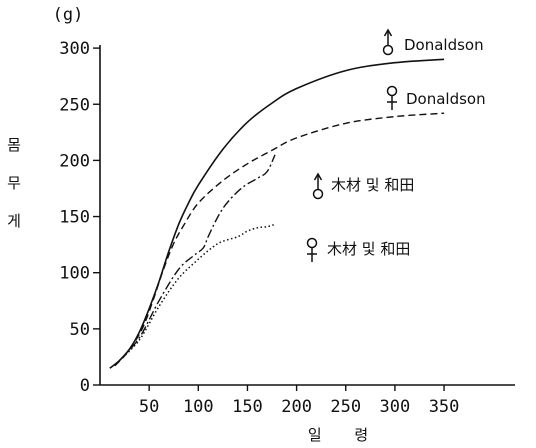 The width and height of the screenshot is (536, 448). I want to click on y-tick-label: 100, so click(74, 274).